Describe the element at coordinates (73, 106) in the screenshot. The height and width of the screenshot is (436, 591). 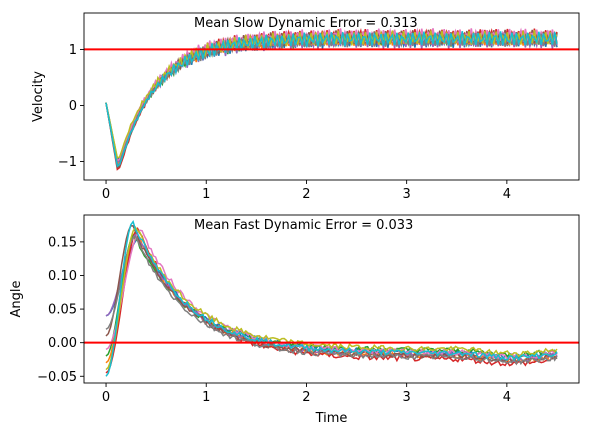
I see `y-tick-label: 0` at that location.